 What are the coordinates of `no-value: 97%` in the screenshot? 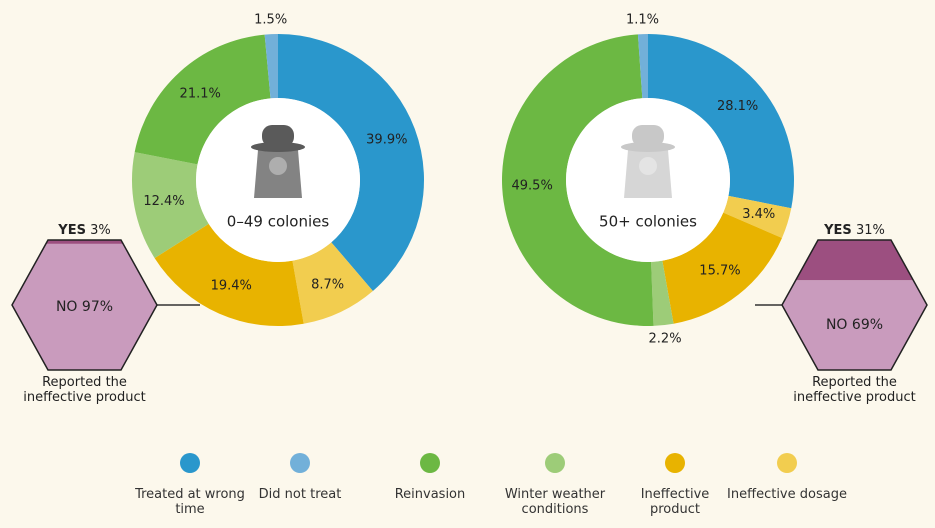 It's located at (97, 307).